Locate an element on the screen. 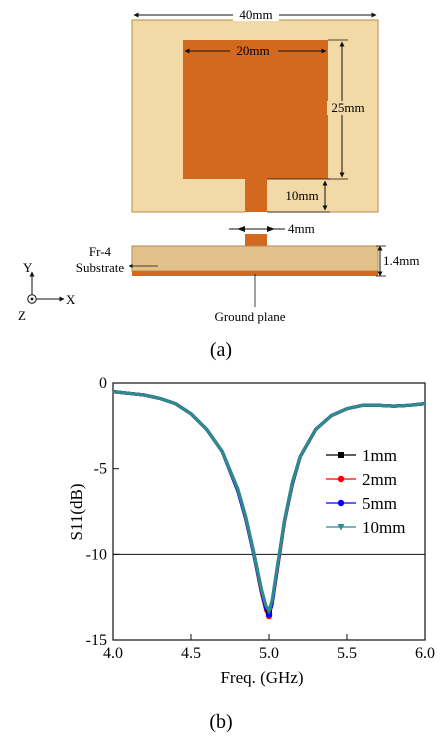  legend: 1mm 2mm 5mm 10mm is located at coordinates (365, 491).